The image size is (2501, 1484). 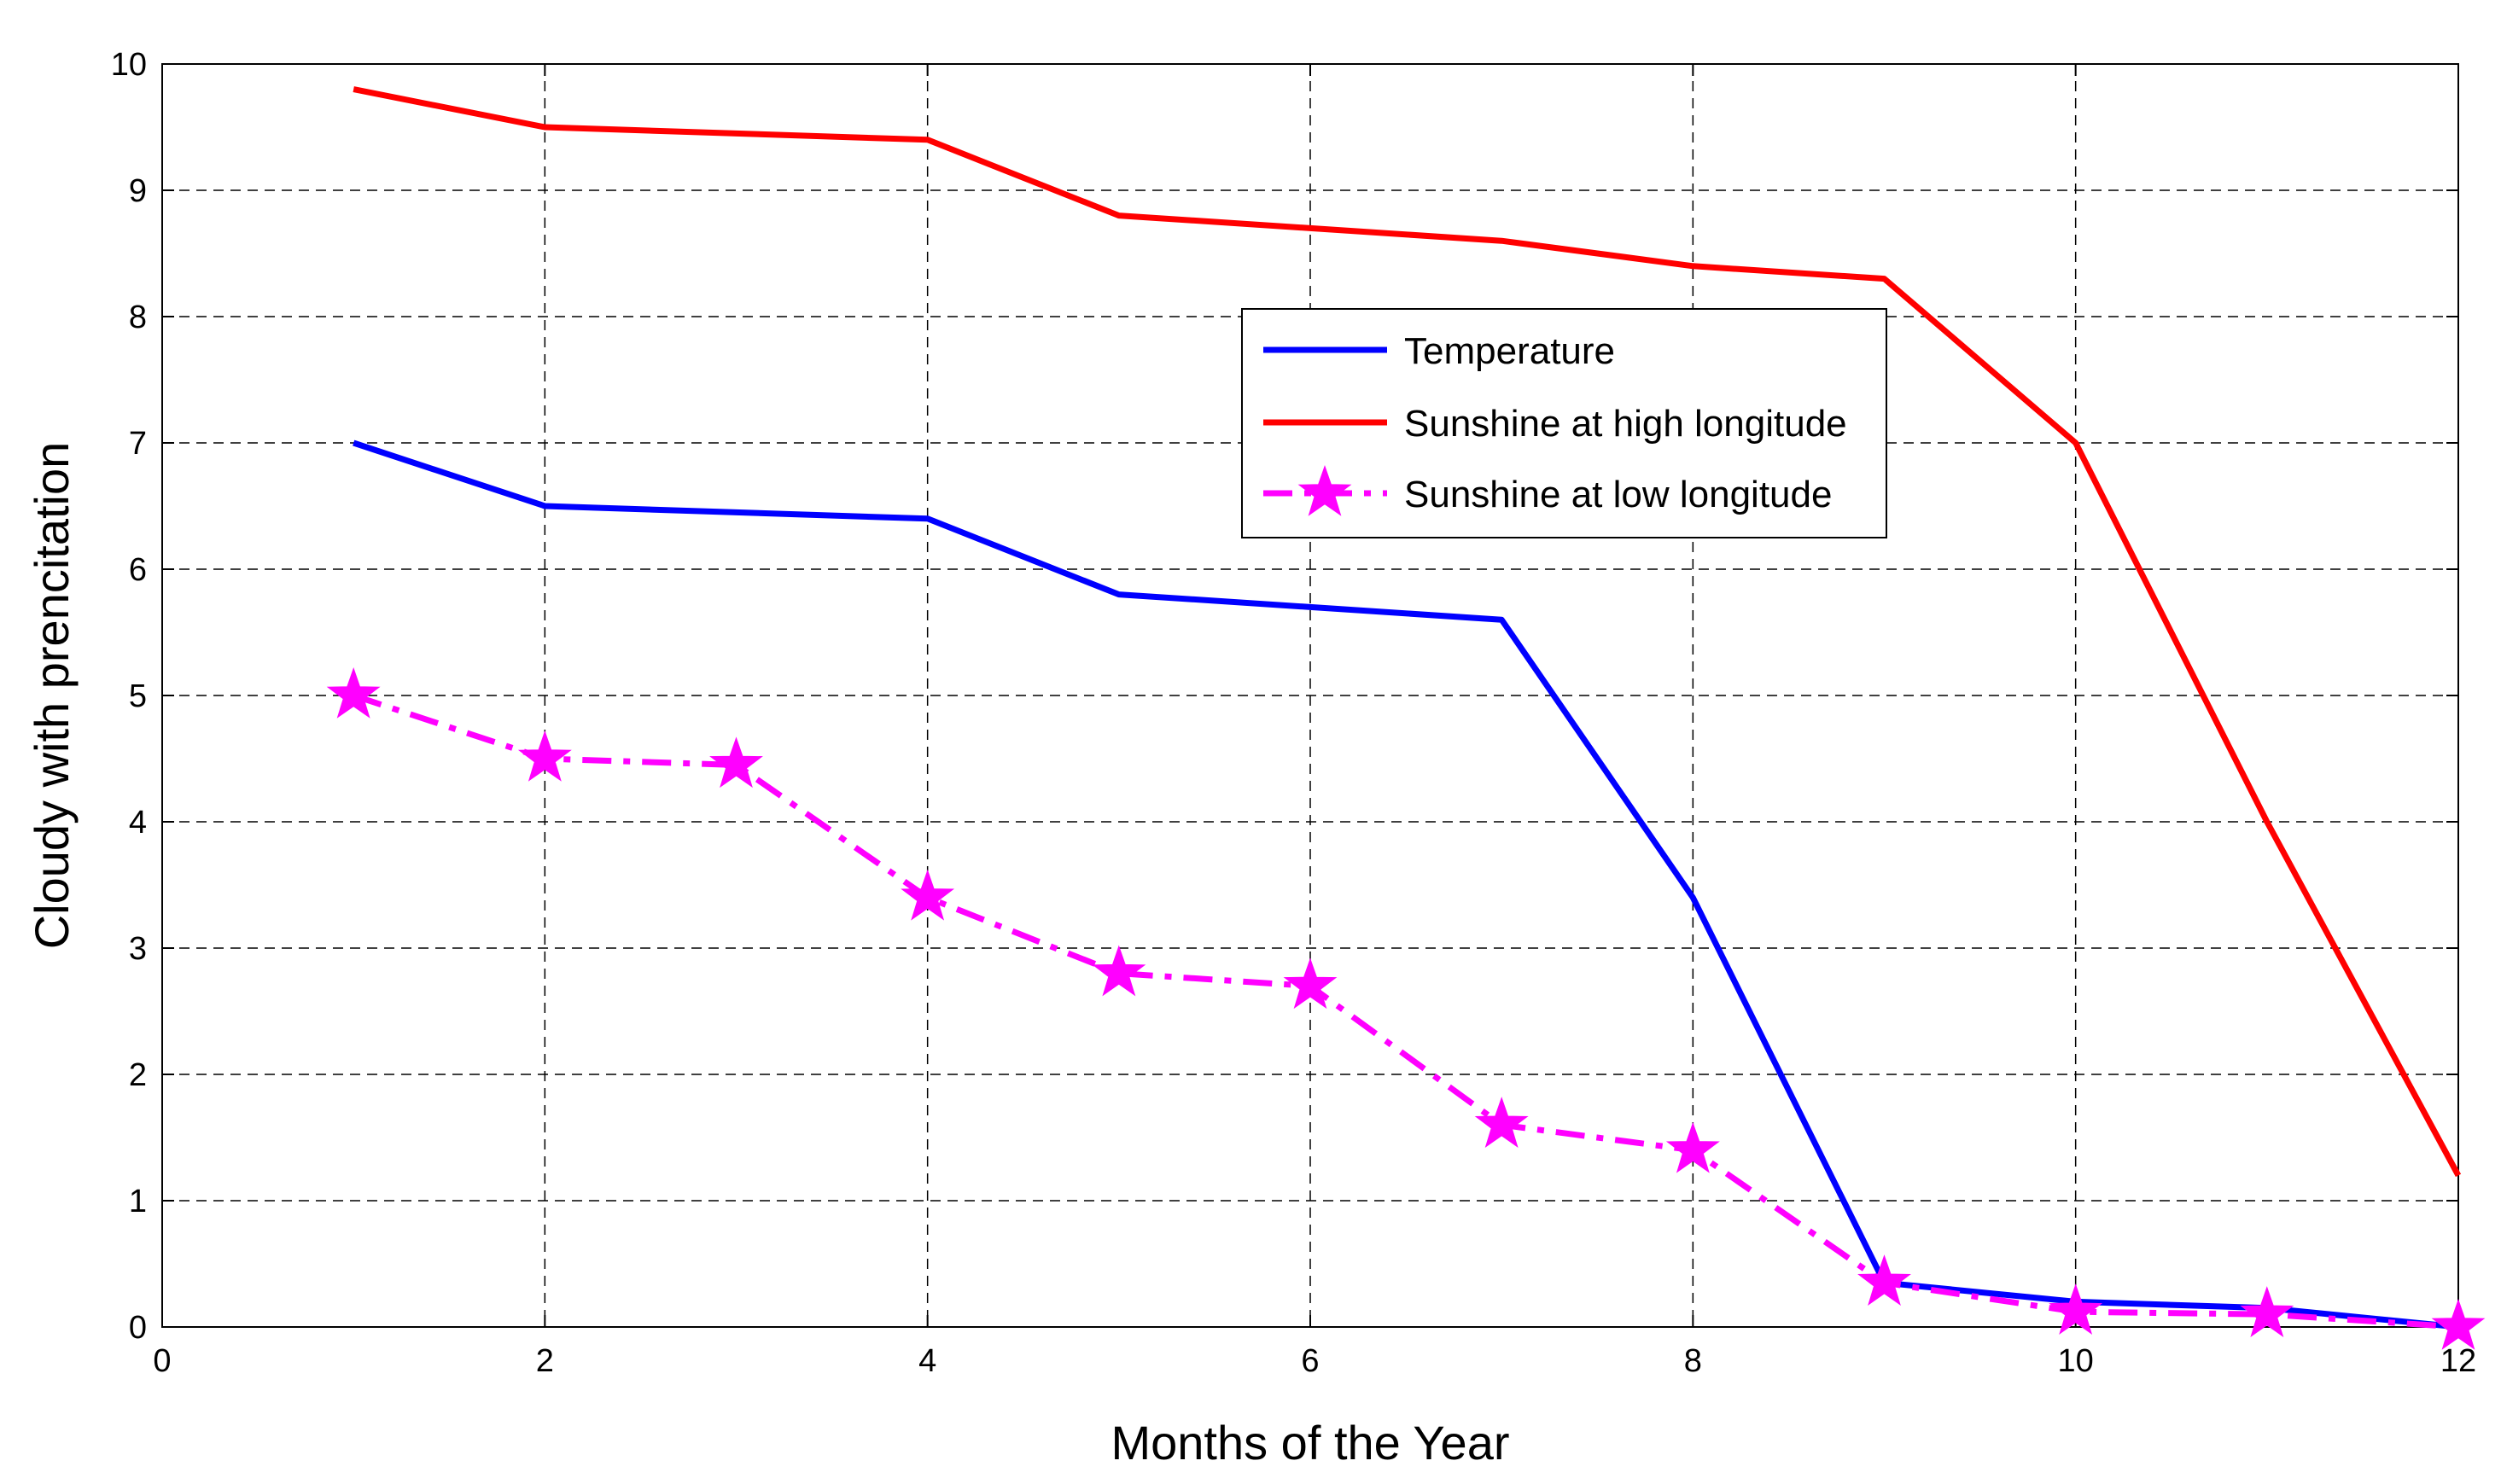 I want to click on legend-item: Sunshine at high longitude, so click(x=1555, y=424).